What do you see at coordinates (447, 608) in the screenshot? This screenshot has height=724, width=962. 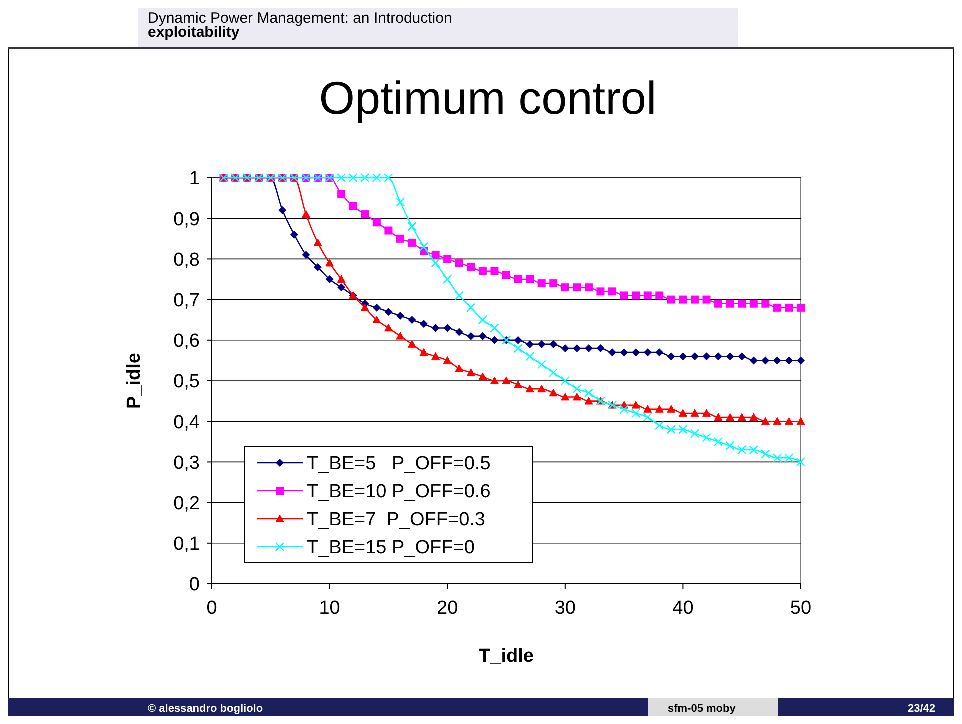 I see `x-tick-label: 20` at bounding box center [447, 608].